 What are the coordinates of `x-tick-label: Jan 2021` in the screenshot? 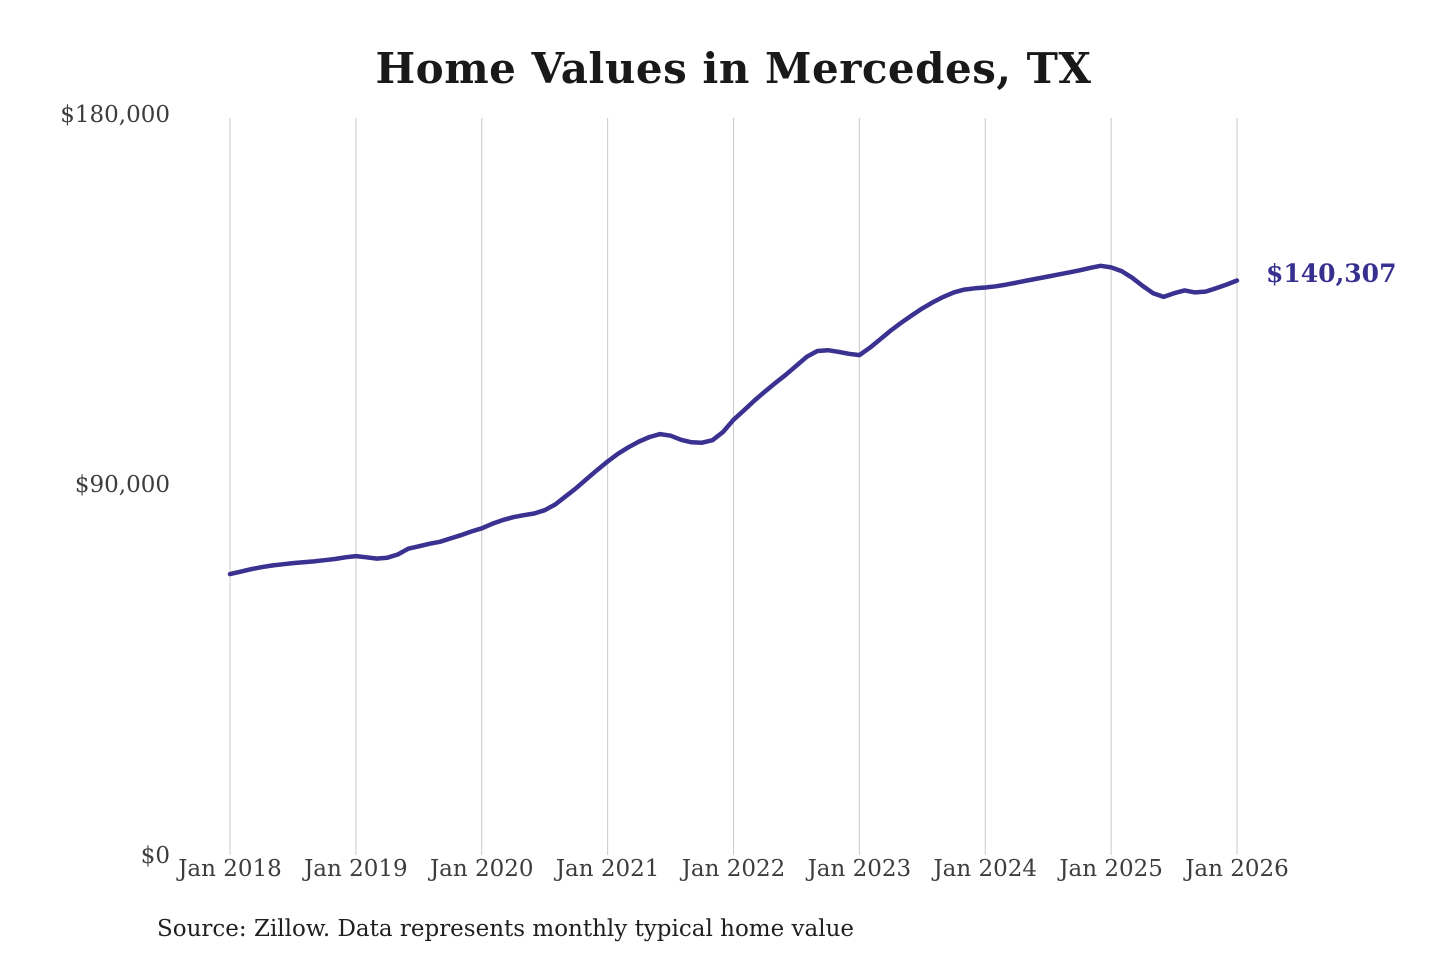 It's located at (607, 869).